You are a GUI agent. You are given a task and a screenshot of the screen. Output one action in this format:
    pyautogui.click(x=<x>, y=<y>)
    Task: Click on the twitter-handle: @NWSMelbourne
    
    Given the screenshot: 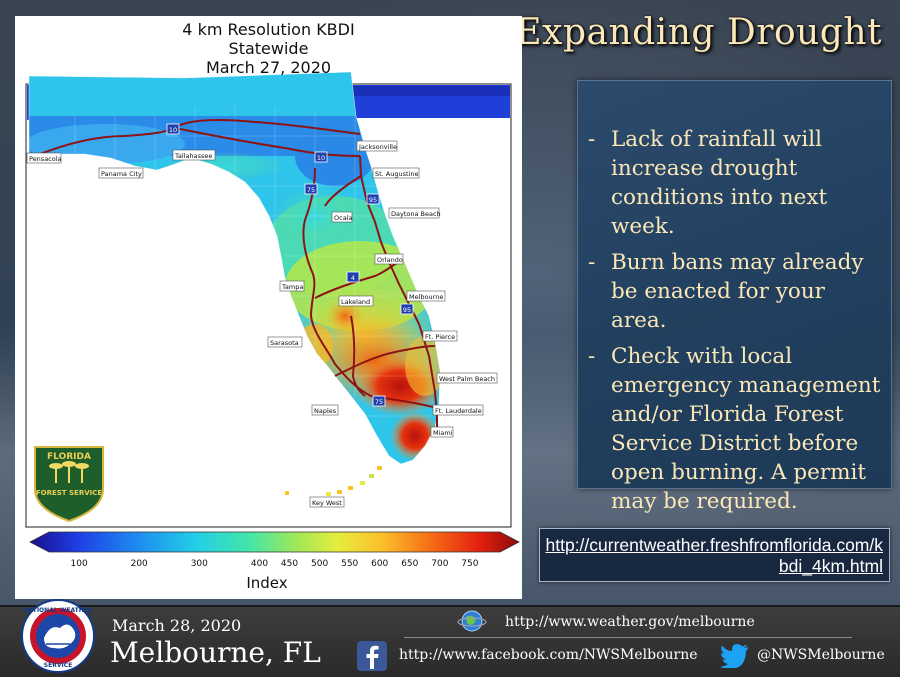 What is the action you would take?
    pyautogui.click(x=821, y=655)
    